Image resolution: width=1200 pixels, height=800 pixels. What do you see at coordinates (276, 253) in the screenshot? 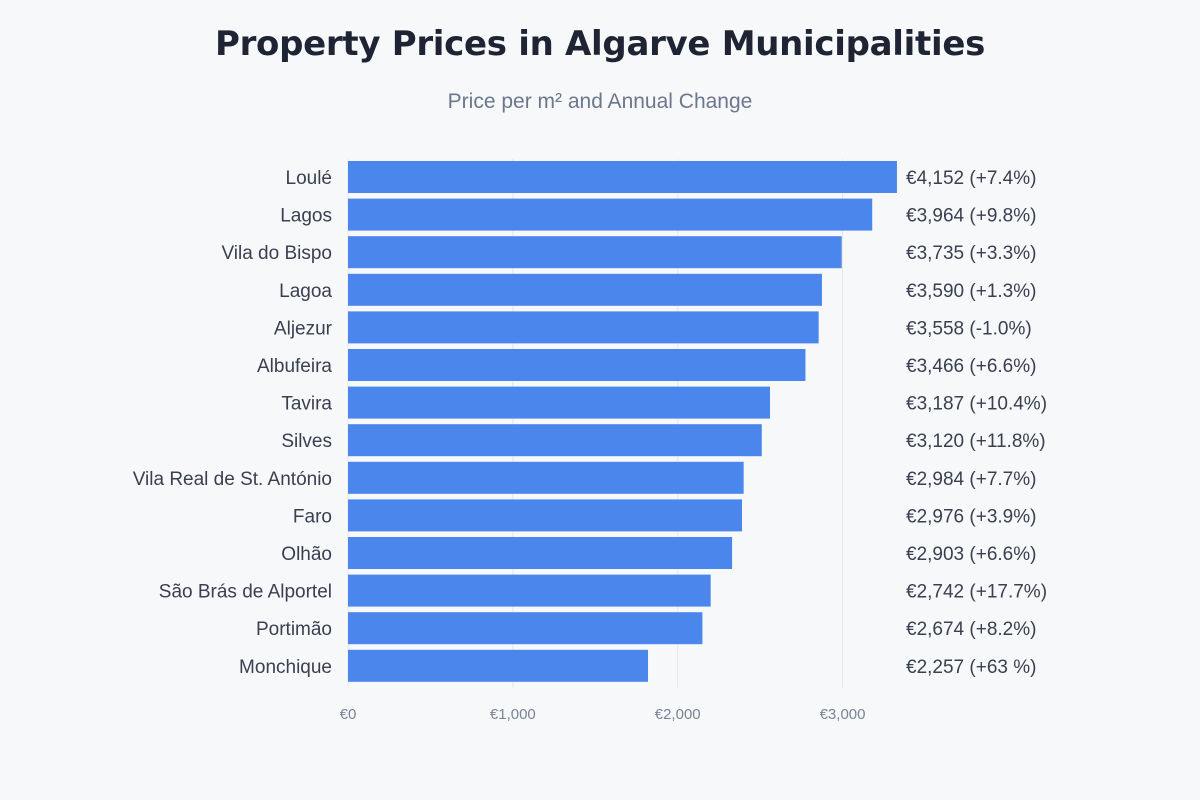
I see `category-label: Vila do Bispo` at bounding box center [276, 253].